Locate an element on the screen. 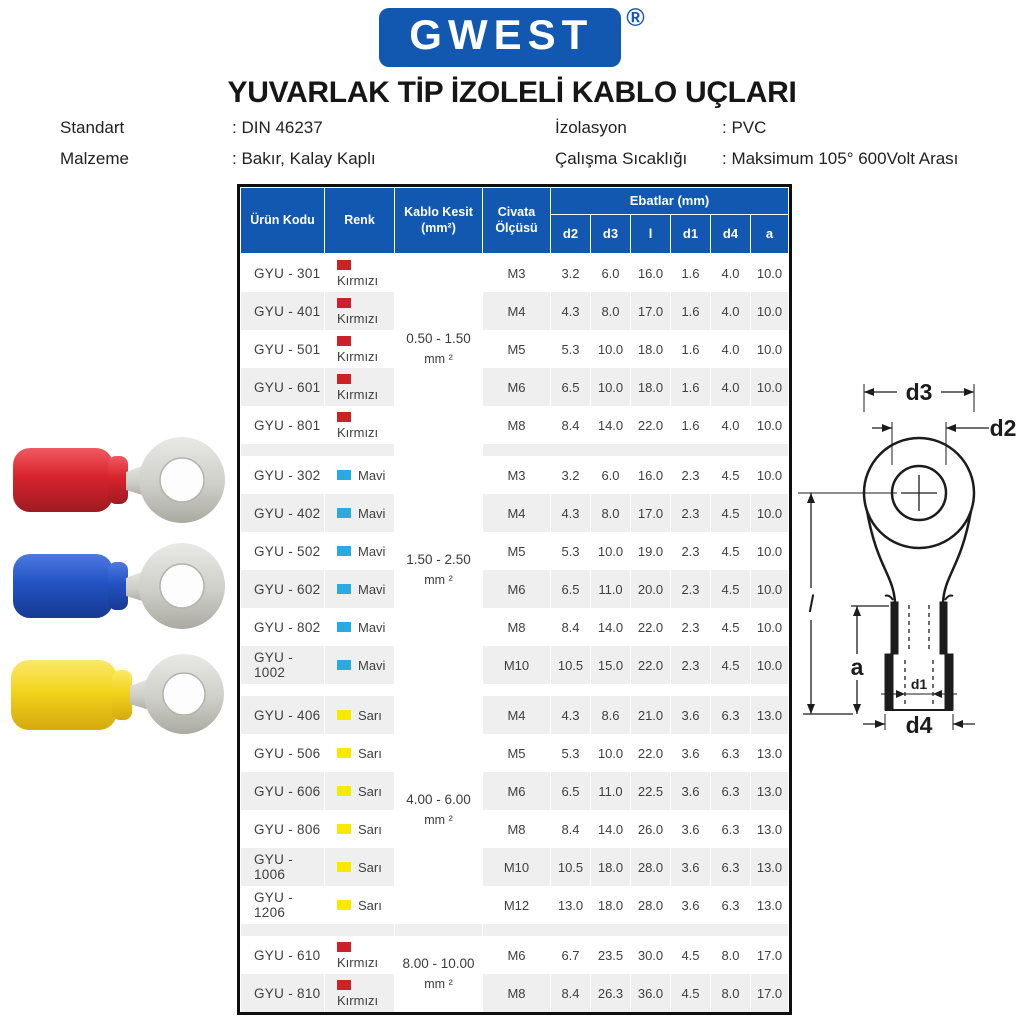 This screenshot has width=1024, height=1024. cell-product-code: GYU - 1002 is located at coordinates (282, 665).